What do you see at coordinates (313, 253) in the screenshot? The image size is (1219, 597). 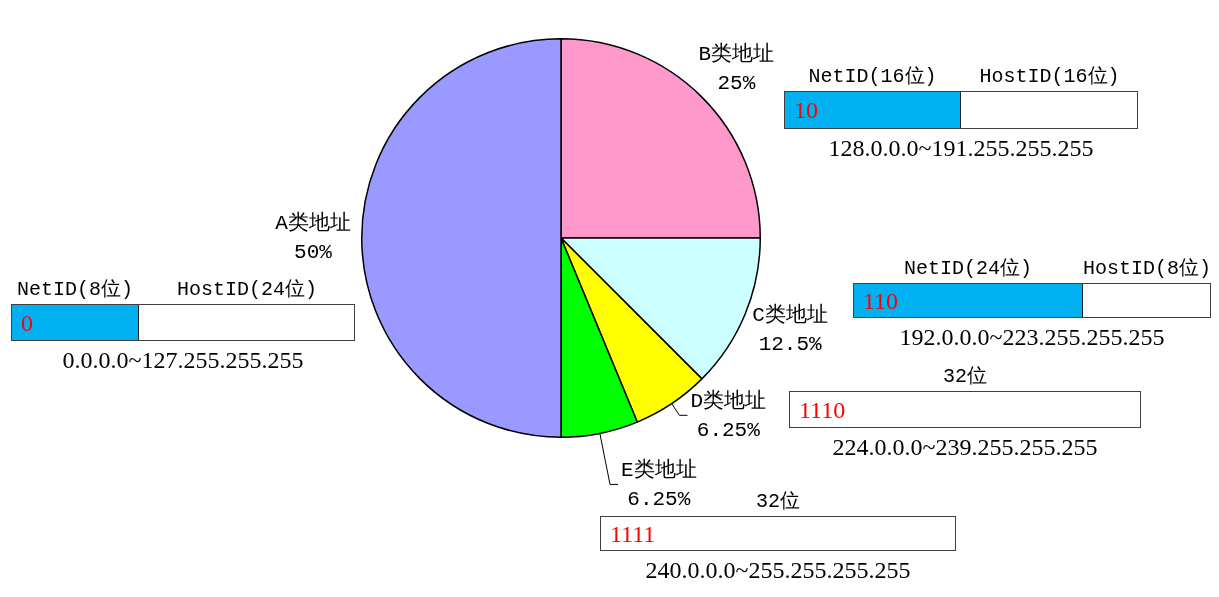 I see `data-label: 50%` at bounding box center [313, 253].